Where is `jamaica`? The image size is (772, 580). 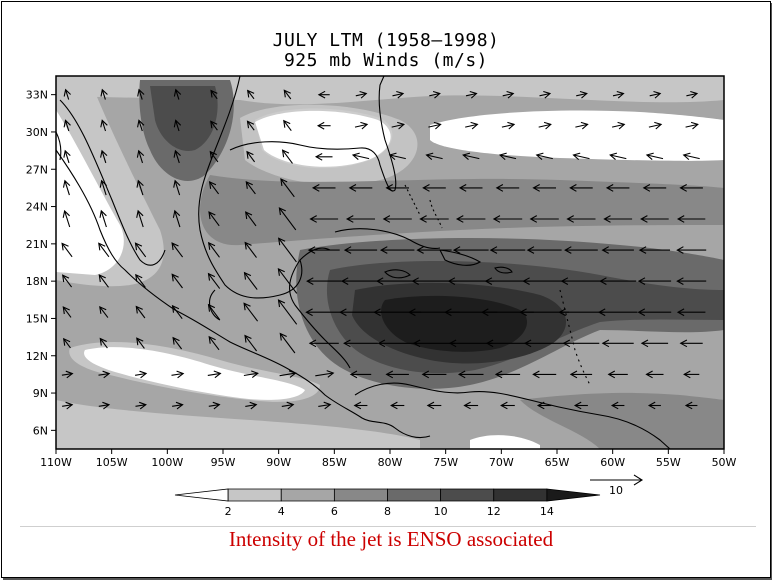
jamaica is located at coordinates (397, 274).